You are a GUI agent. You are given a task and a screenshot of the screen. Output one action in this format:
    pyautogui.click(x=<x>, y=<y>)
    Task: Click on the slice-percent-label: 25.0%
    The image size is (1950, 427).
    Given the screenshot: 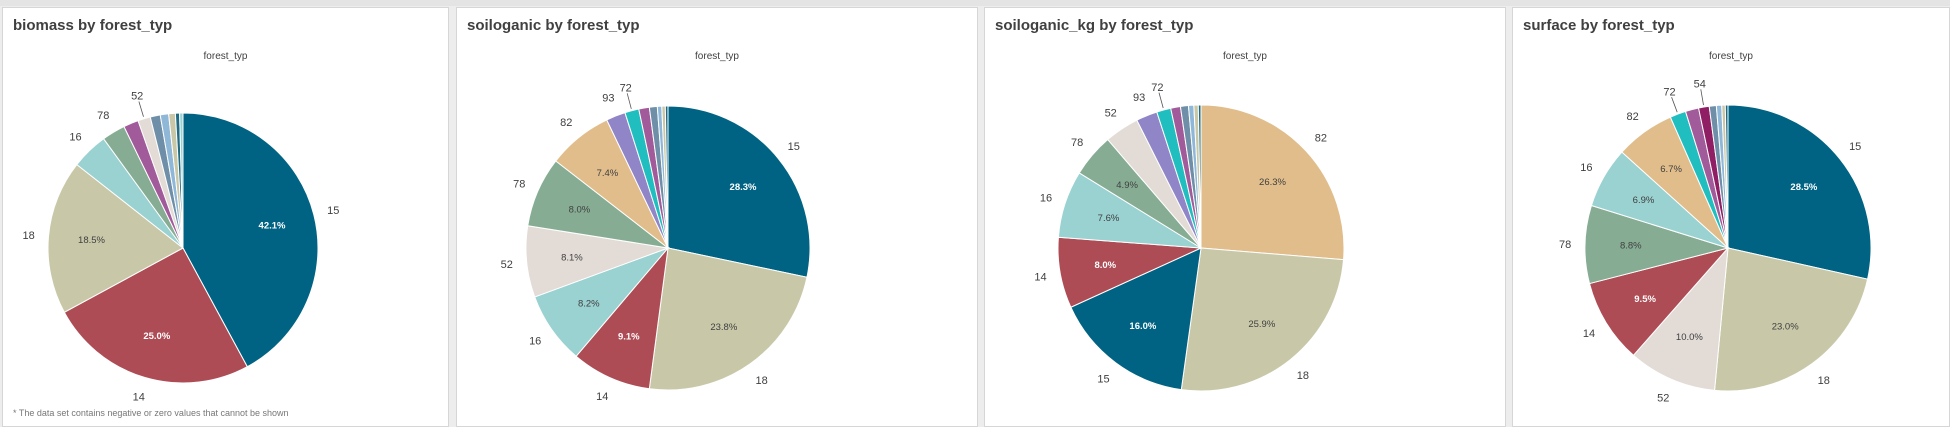 What is the action you would take?
    pyautogui.click(x=156, y=336)
    